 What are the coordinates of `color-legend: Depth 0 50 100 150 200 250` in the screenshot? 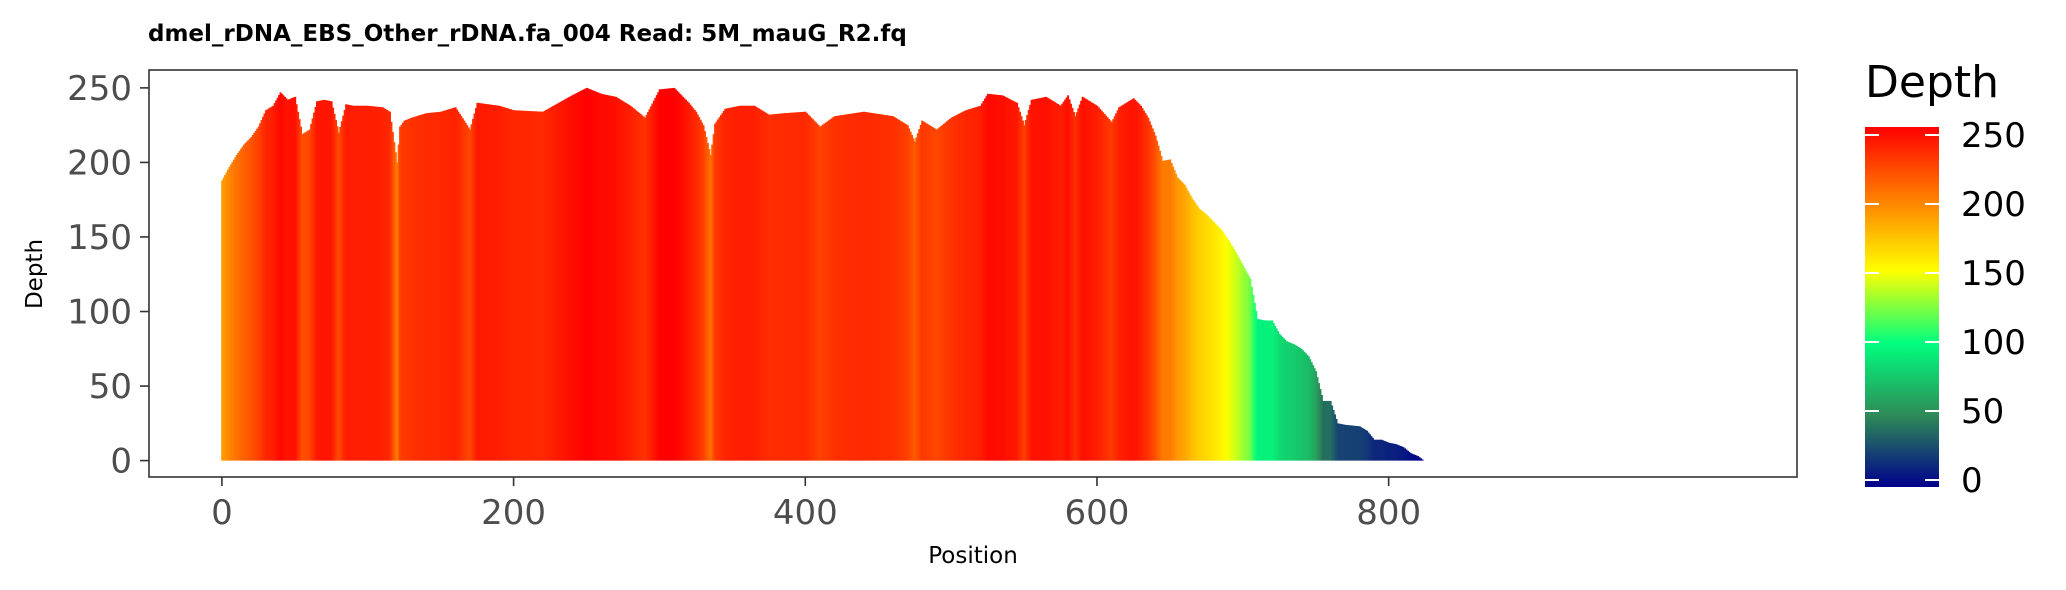 It's located at (1945, 279).